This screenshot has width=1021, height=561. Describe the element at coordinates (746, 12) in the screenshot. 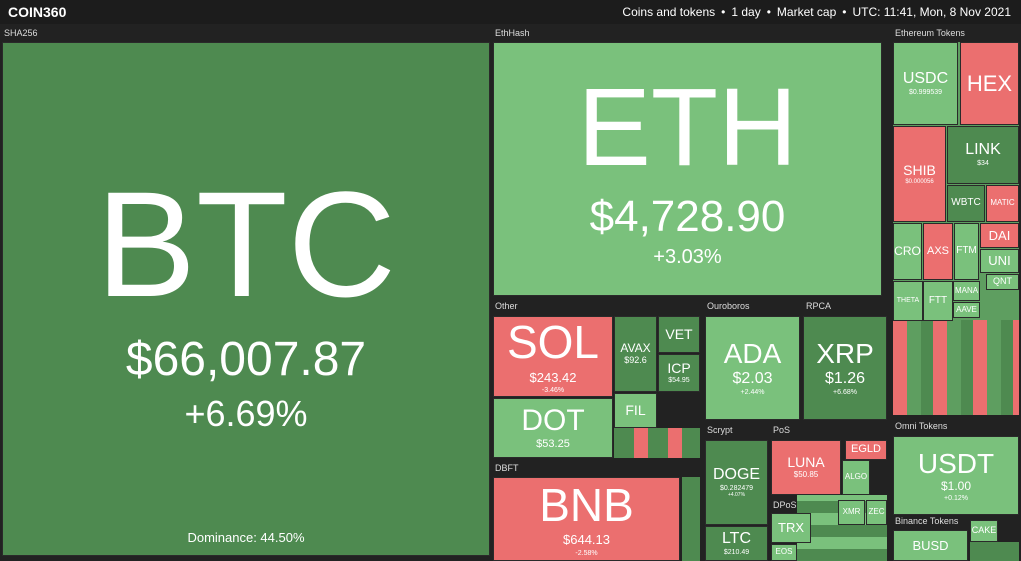

I see `menu-item: 1 day` at that location.